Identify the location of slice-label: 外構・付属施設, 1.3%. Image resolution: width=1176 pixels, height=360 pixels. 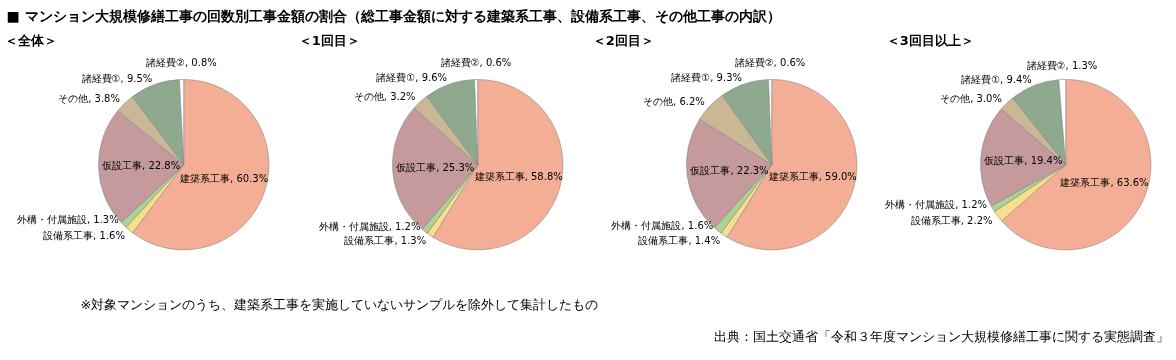
(67, 220).